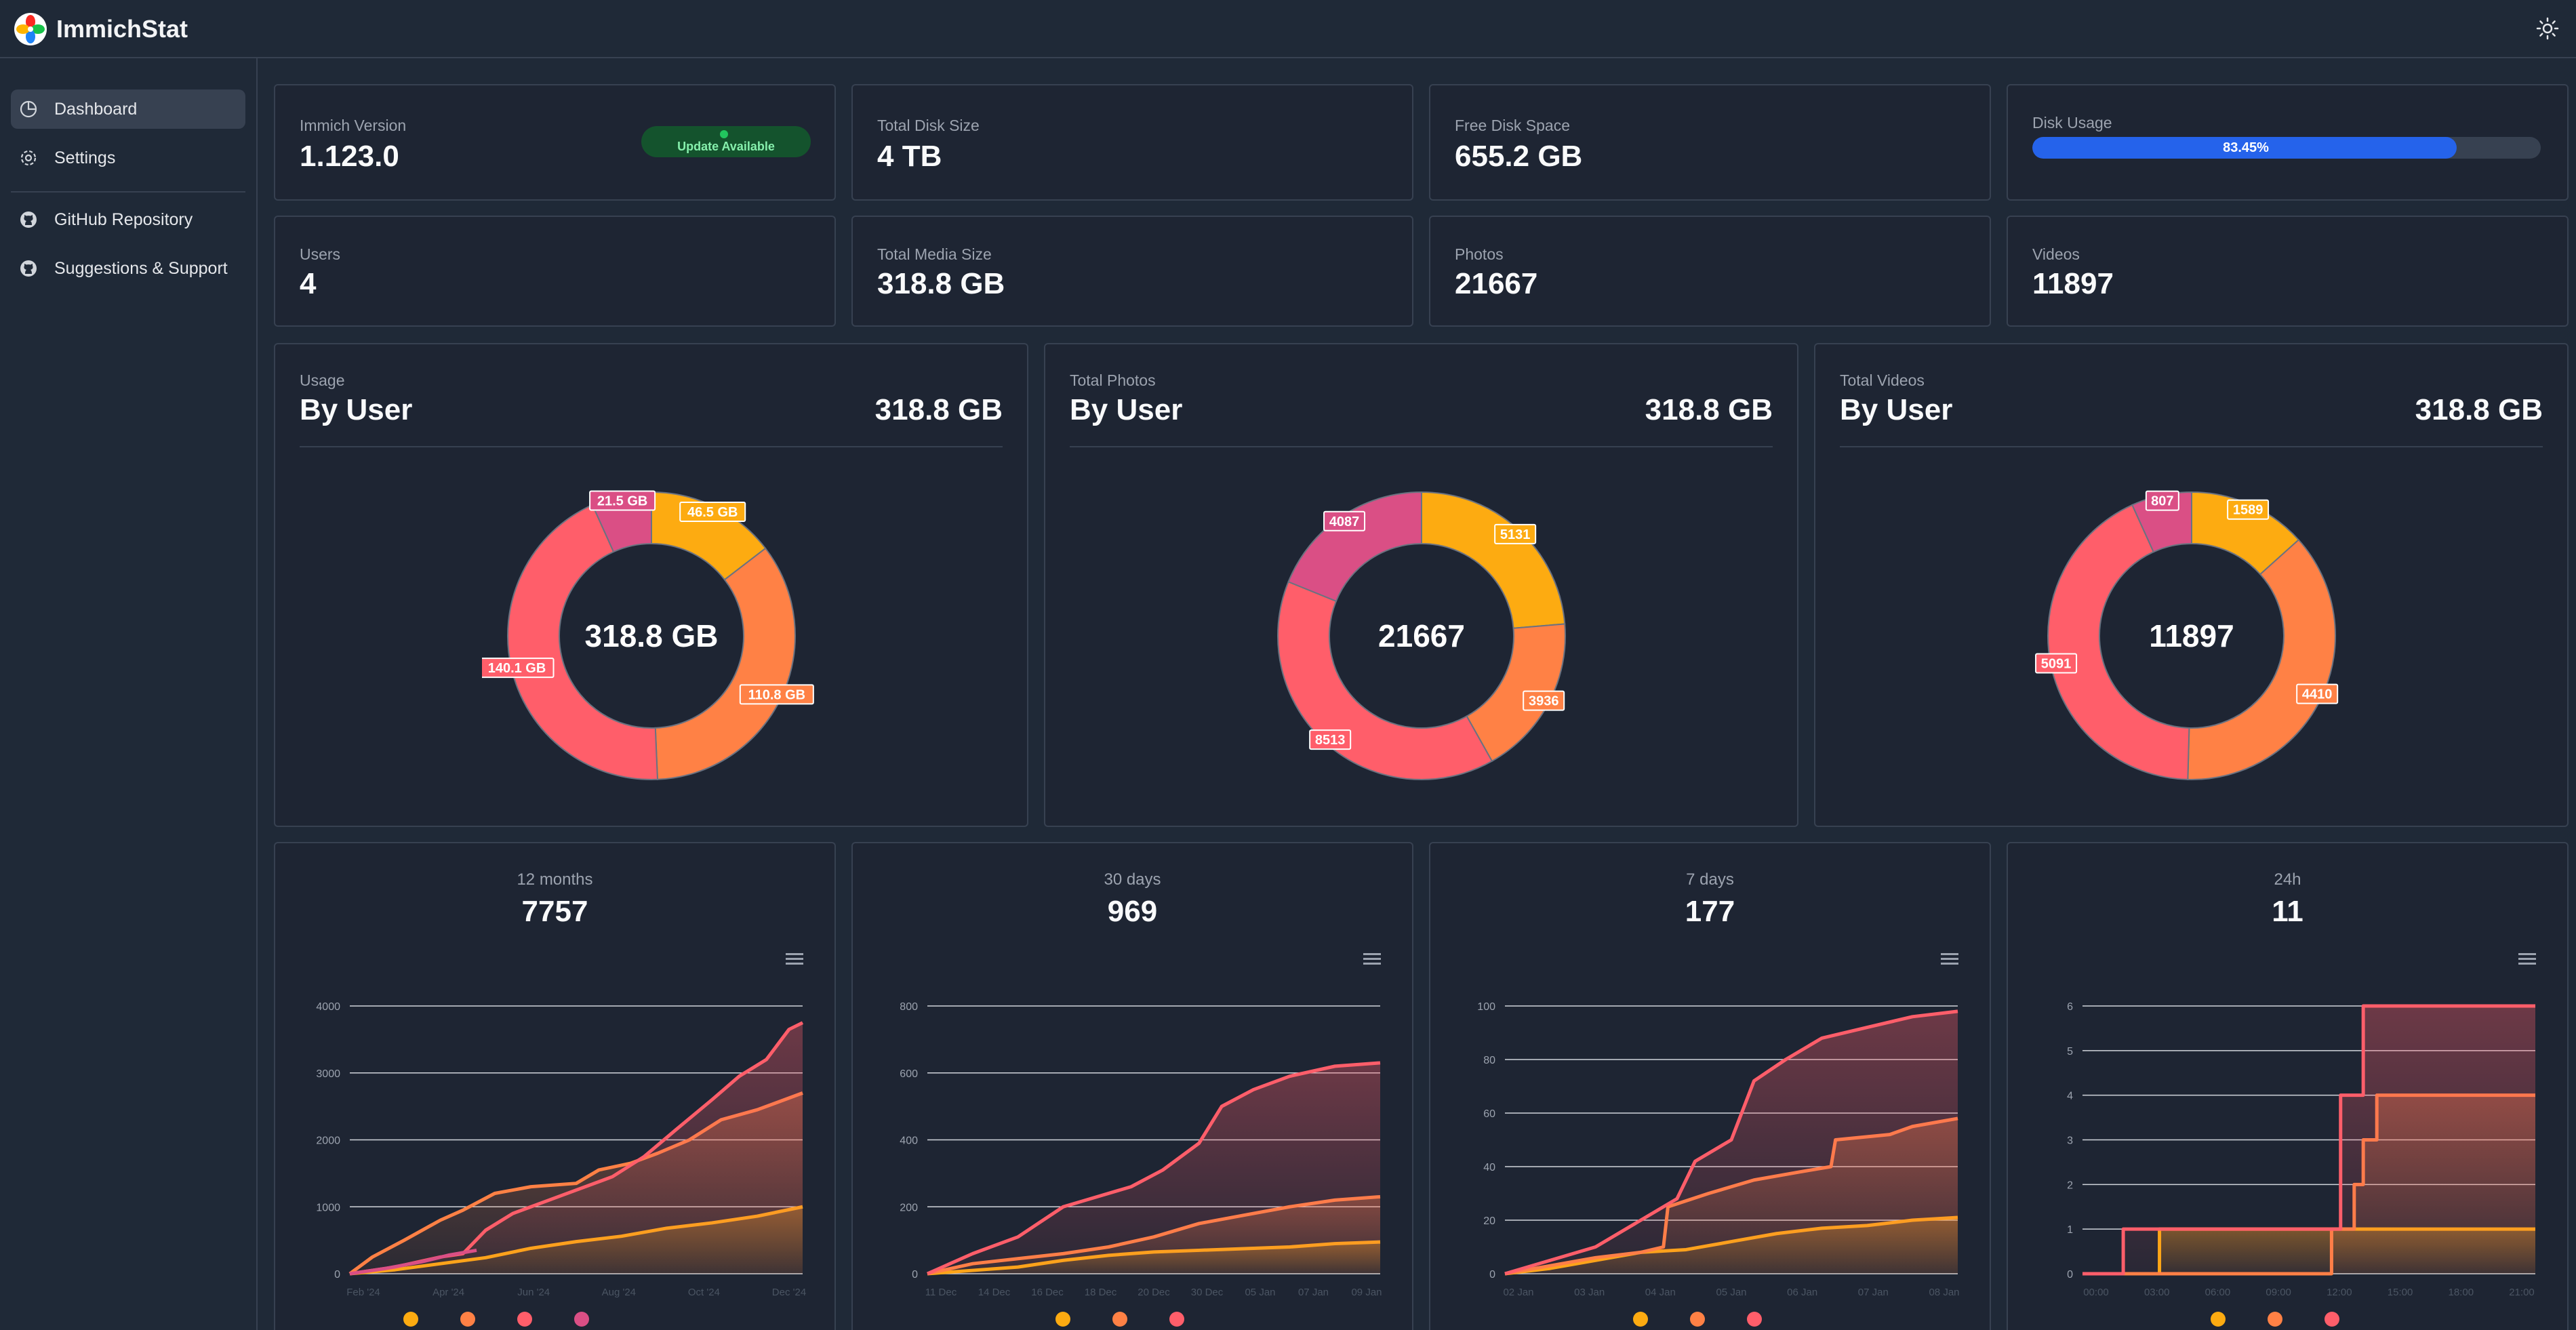 The image size is (2576, 1330). Describe the element at coordinates (1489, 1167) in the screenshot. I see `y-tick-label: 40` at that location.